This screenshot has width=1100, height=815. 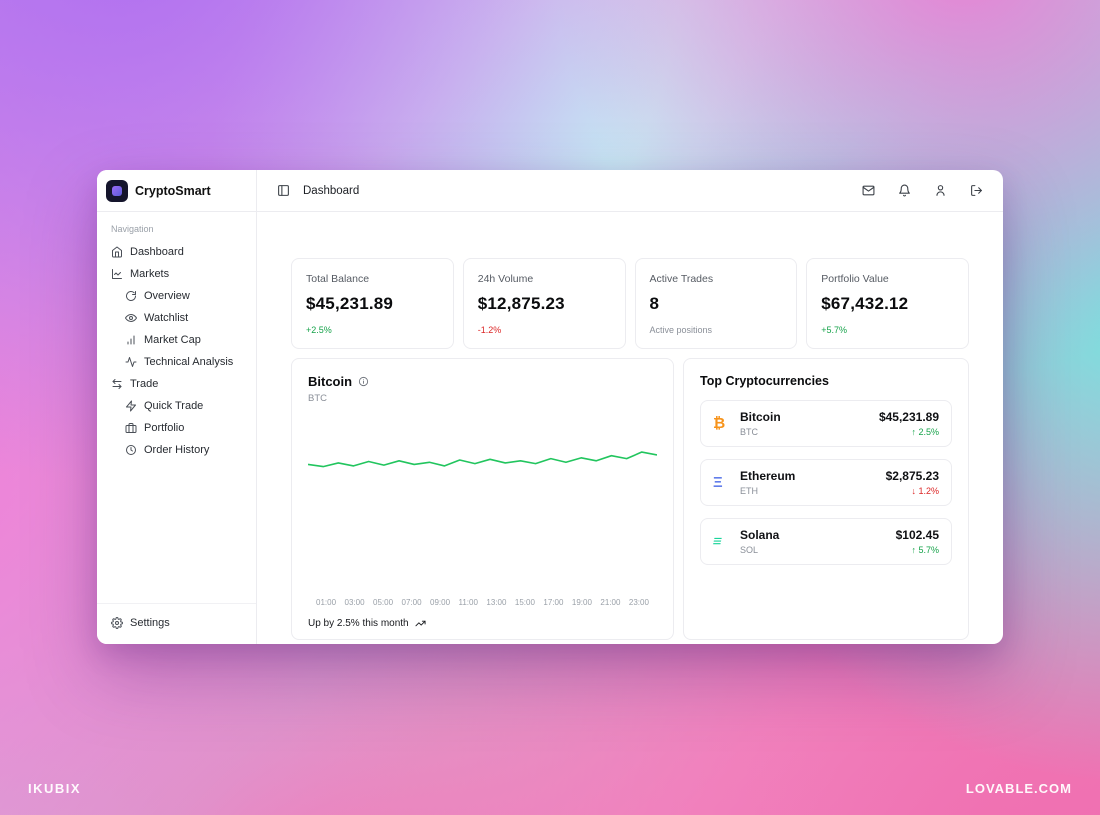 What do you see at coordinates (189, 362) in the screenshot?
I see `sidebar-item-label: Technical Analysis` at bounding box center [189, 362].